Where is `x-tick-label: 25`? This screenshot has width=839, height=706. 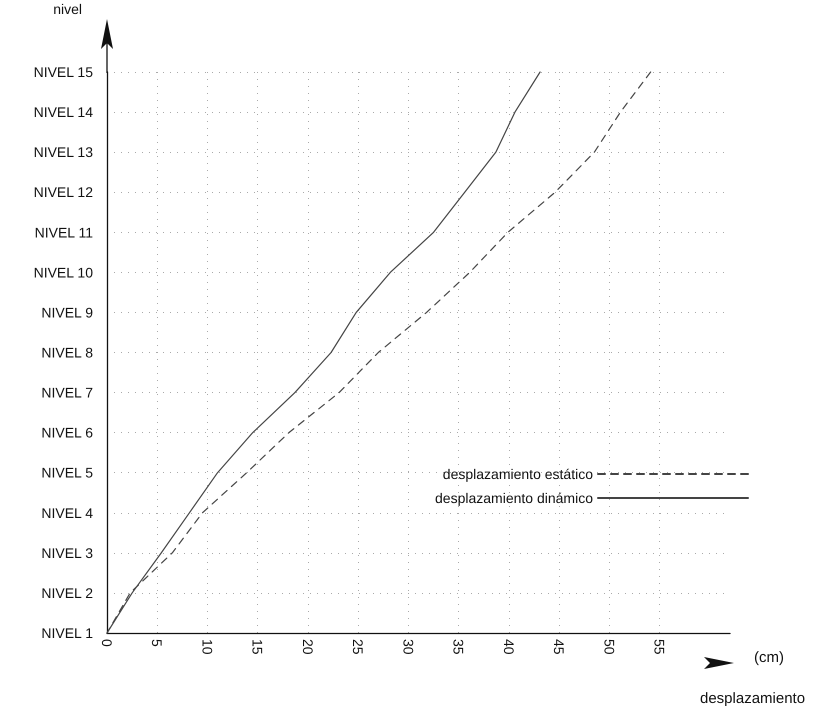
x-tick-label: 25 is located at coordinates (358, 647).